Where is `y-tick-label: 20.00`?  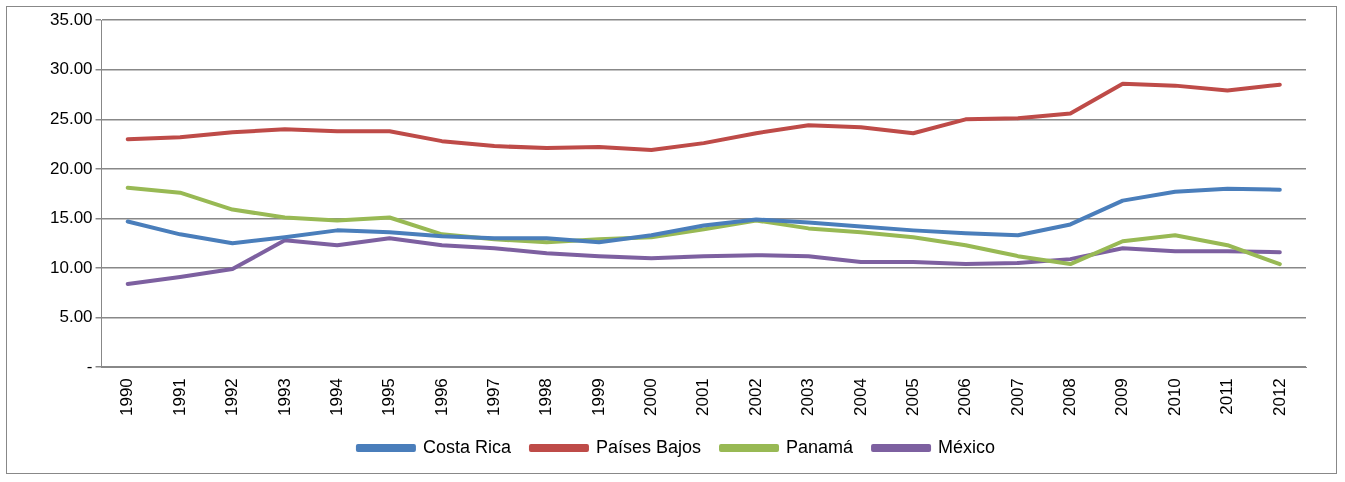
y-tick-label: 20.00 is located at coordinates (71, 168).